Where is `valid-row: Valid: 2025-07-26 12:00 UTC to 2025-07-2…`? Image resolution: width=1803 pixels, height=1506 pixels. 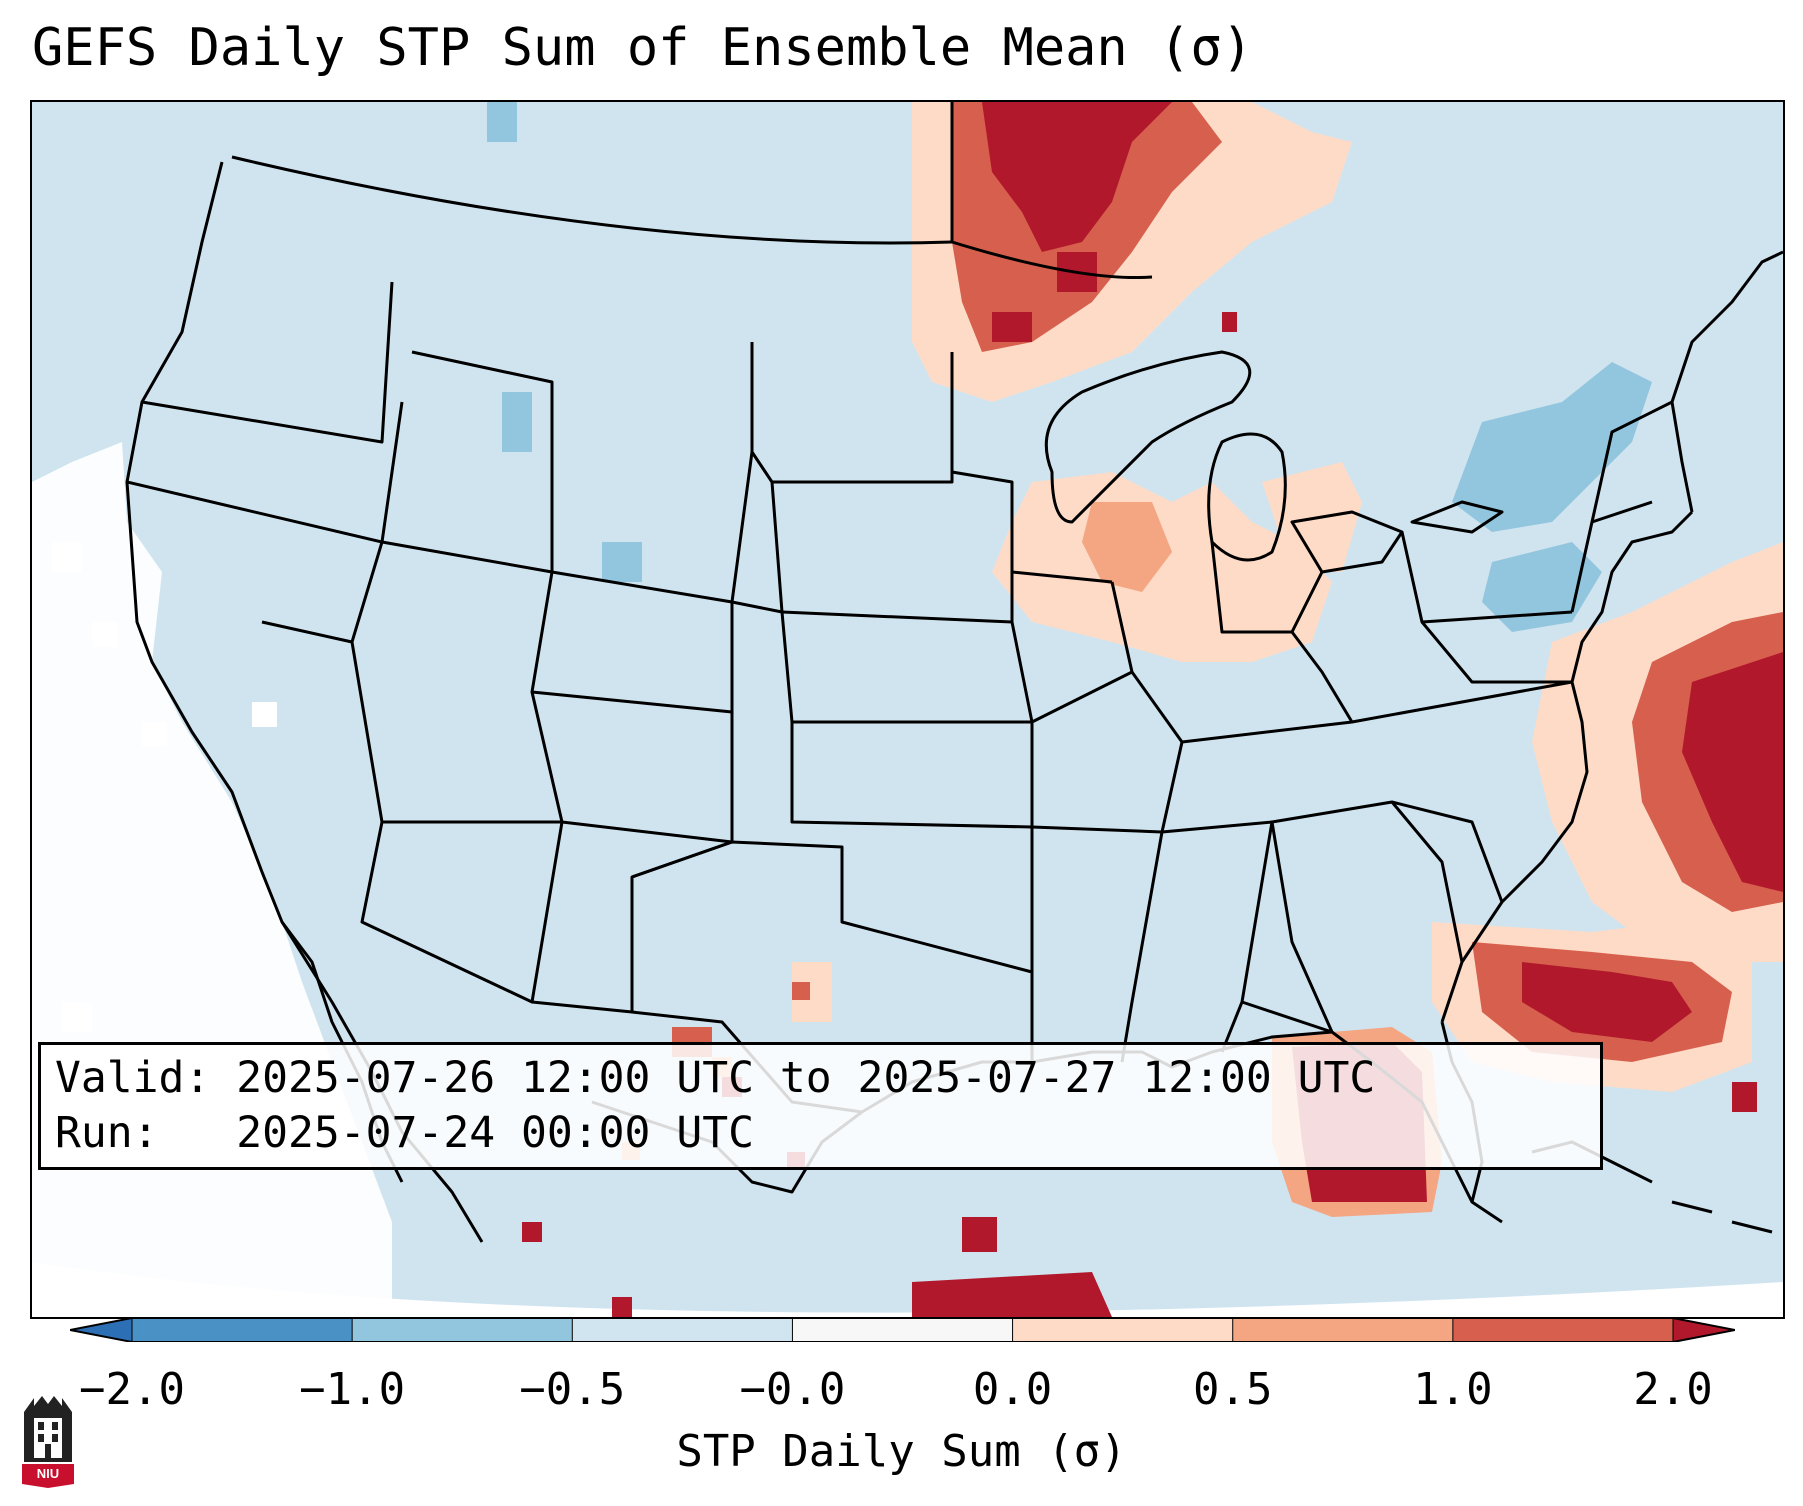
valid-row: Valid: 2025-07-26 12:00 UTC to 2025-07-2… is located at coordinates (820, 1078).